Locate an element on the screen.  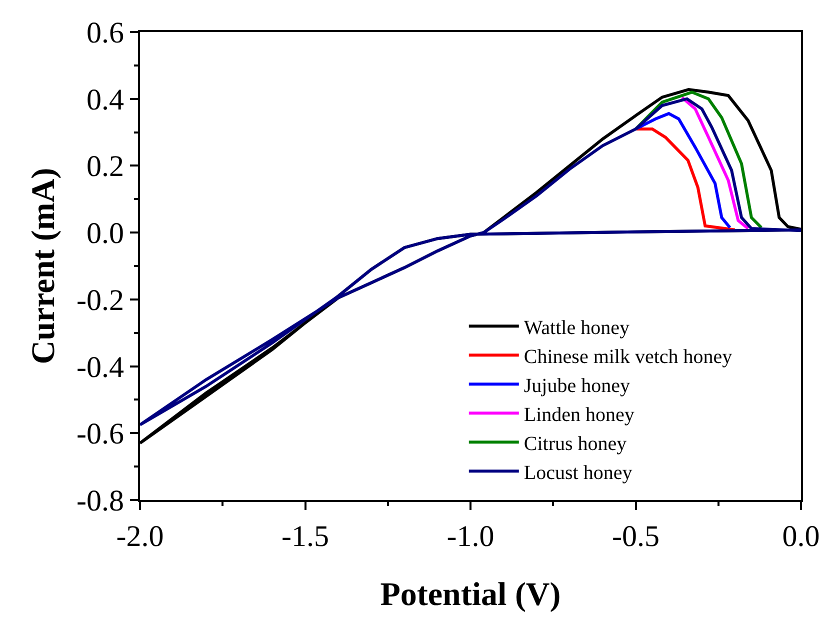
x-tick-label: -0.5 is located at coordinates (636, 536).